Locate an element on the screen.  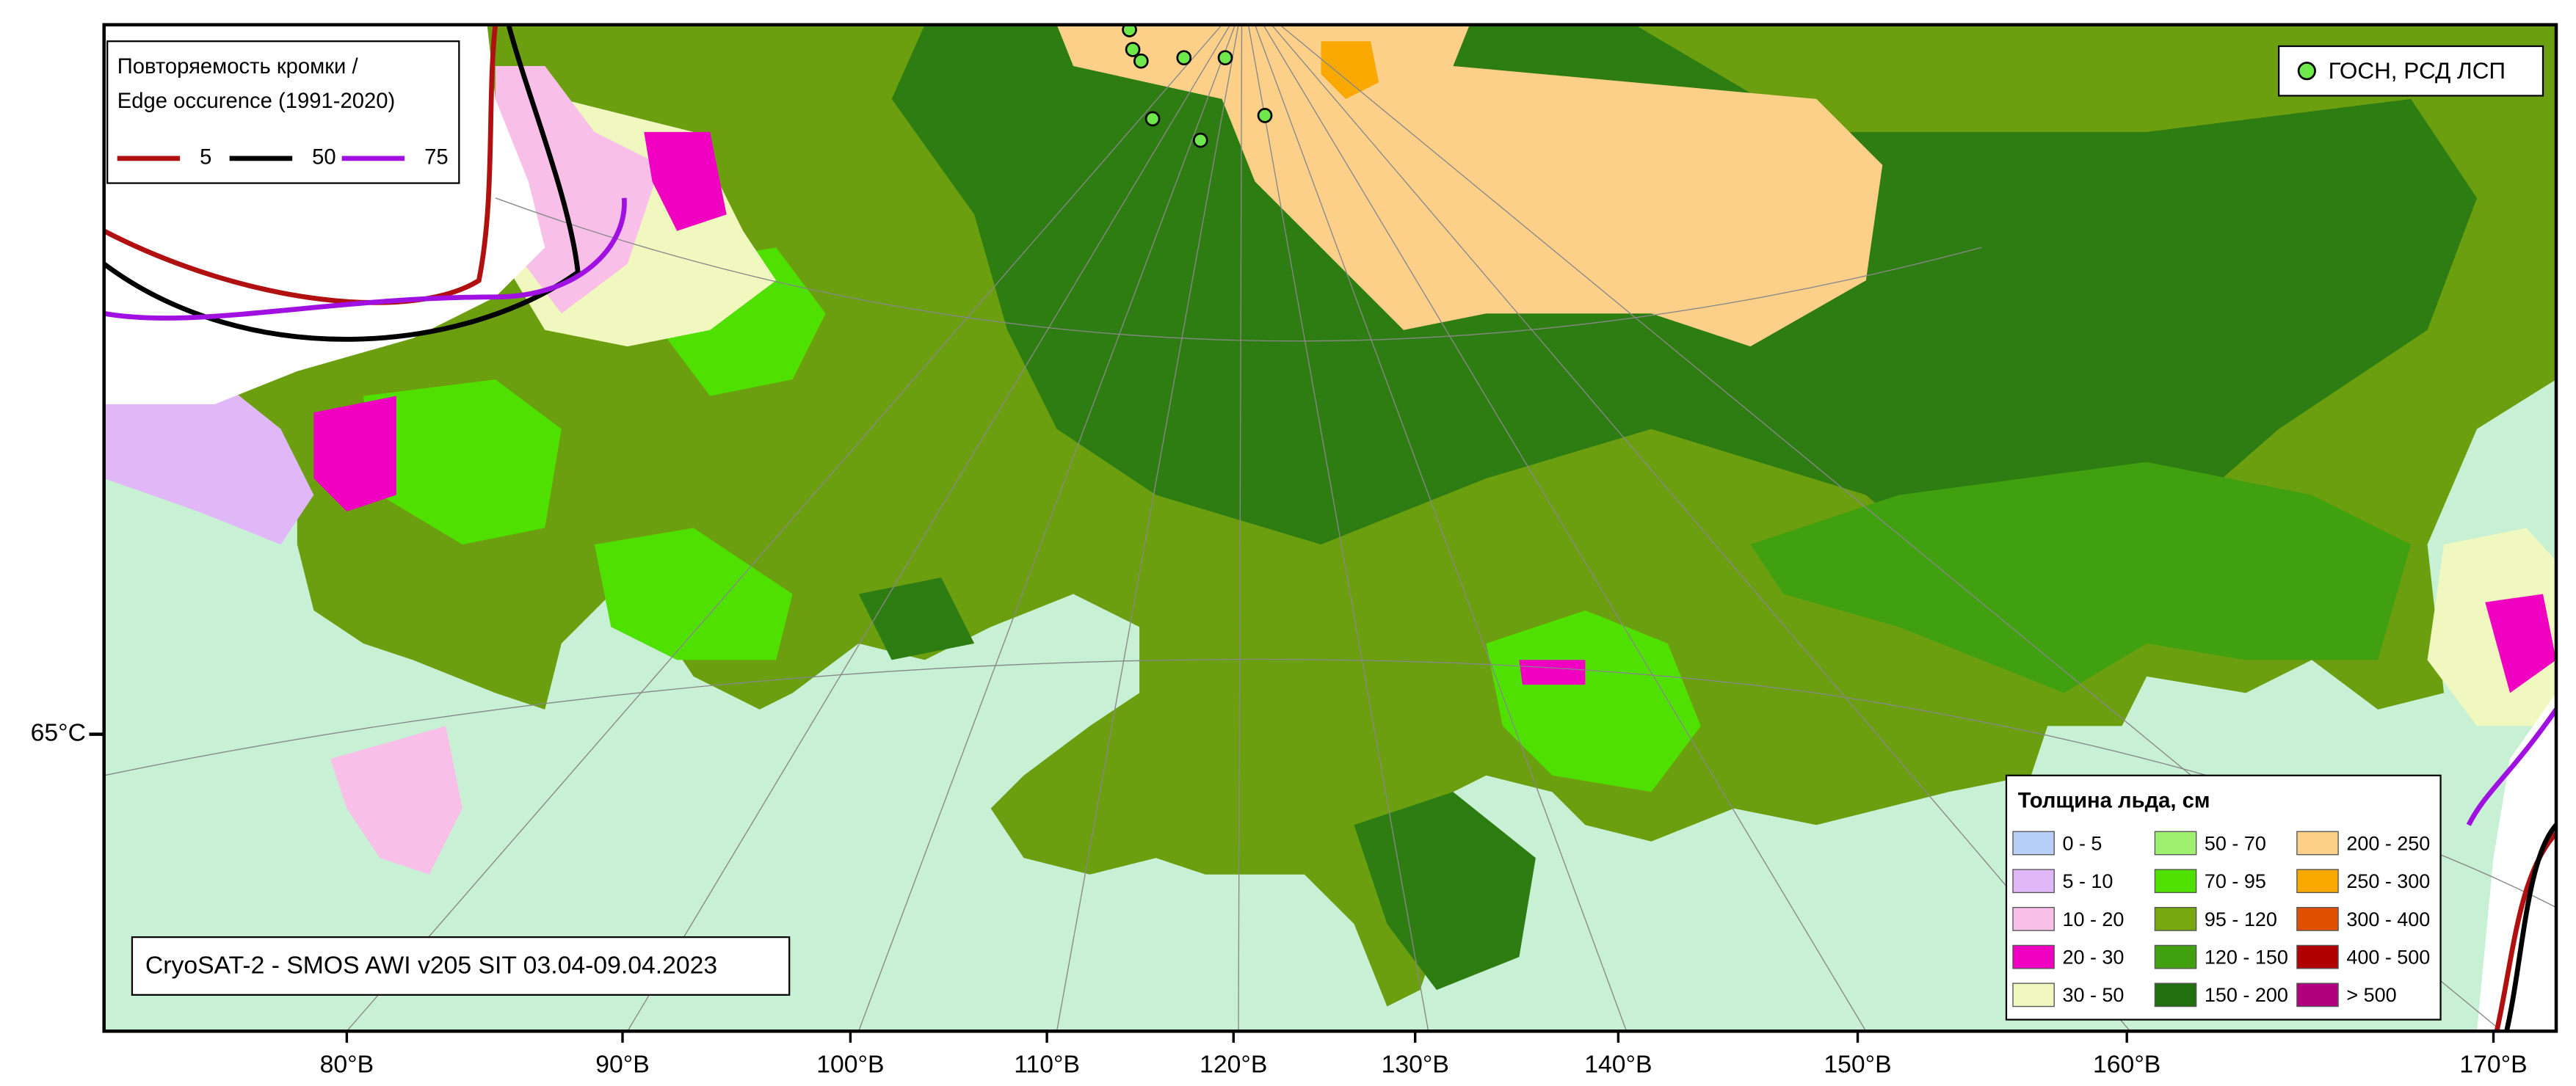
lon-label: 110°В is located at coordinates (1047, 1064).